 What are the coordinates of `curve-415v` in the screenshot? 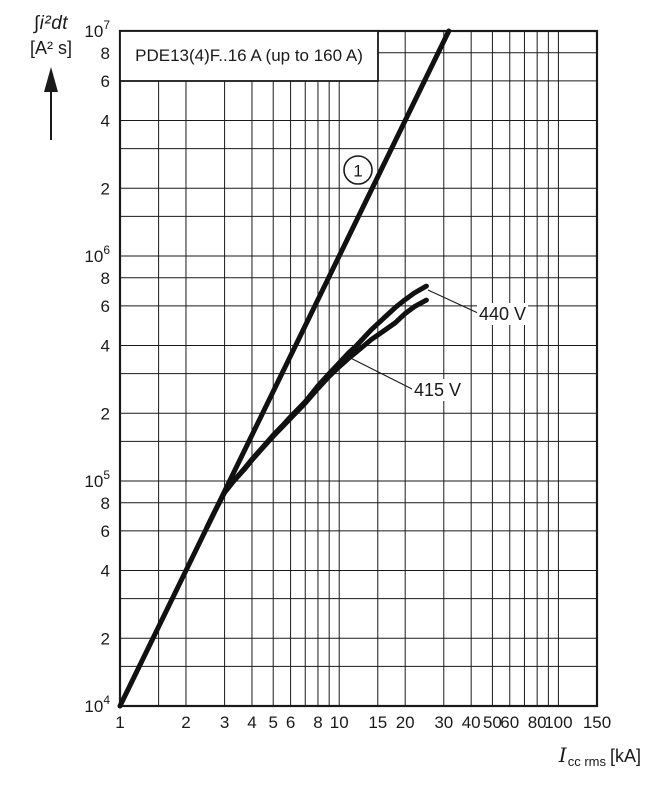 It's located at (316, 413).